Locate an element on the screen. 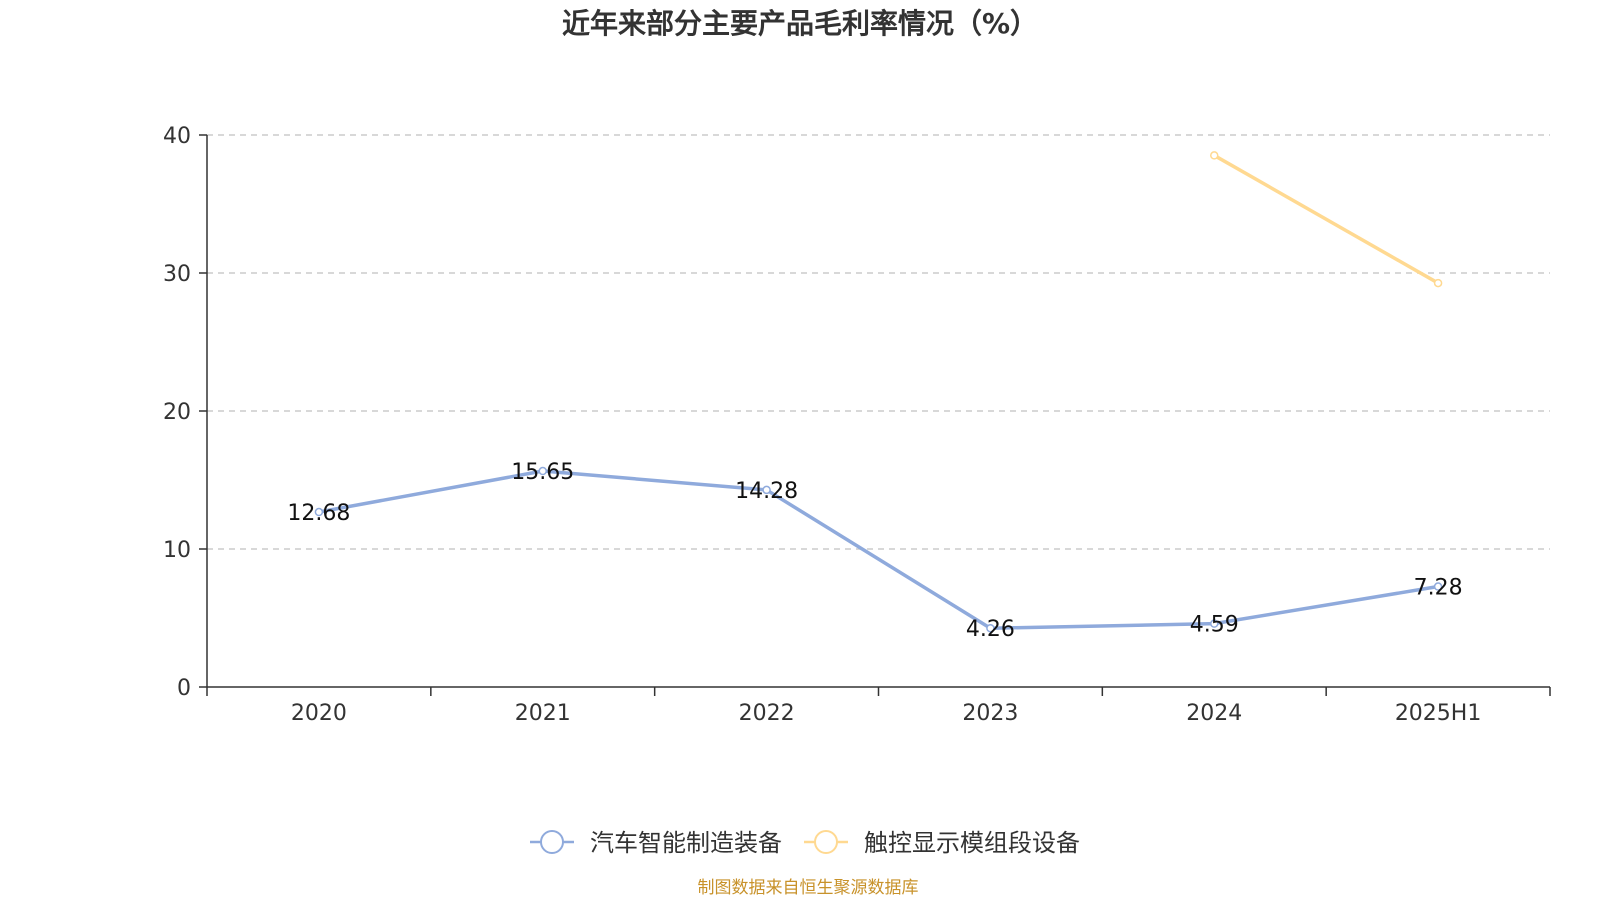  source-note: 制图数据来自恒生聚源数据库 is located at coordinates (808, 888).